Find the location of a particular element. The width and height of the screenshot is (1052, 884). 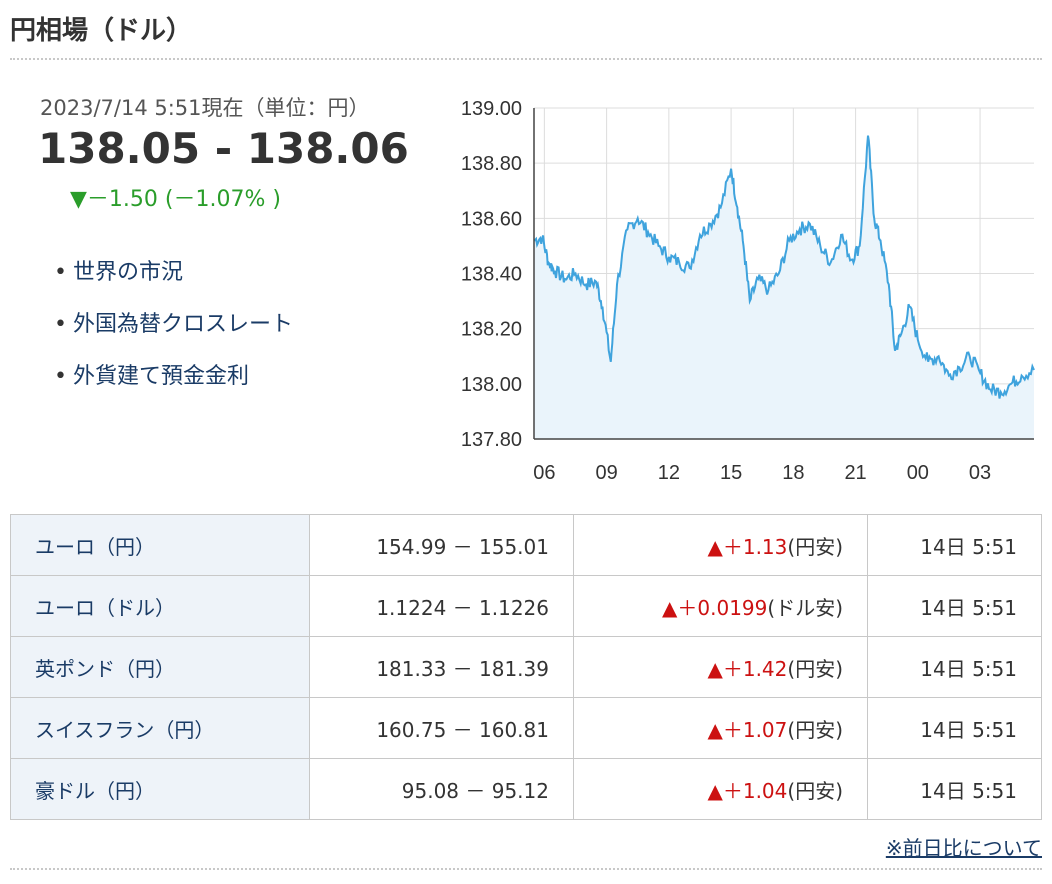

chart-x-ticks: 06 09 12 15 18 21 00 03 is located at coordinates (762, 473).